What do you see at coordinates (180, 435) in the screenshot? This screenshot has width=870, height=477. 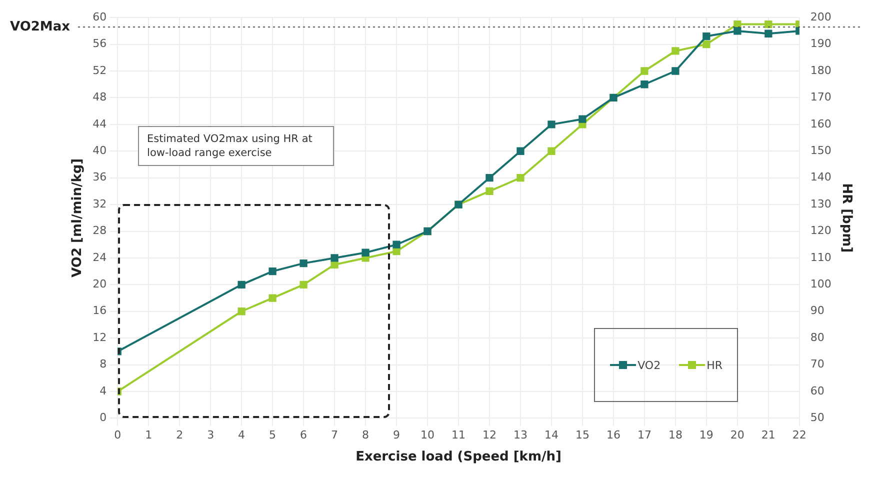 I see `x-tick-label: 2` at bounding box center [180, 435].